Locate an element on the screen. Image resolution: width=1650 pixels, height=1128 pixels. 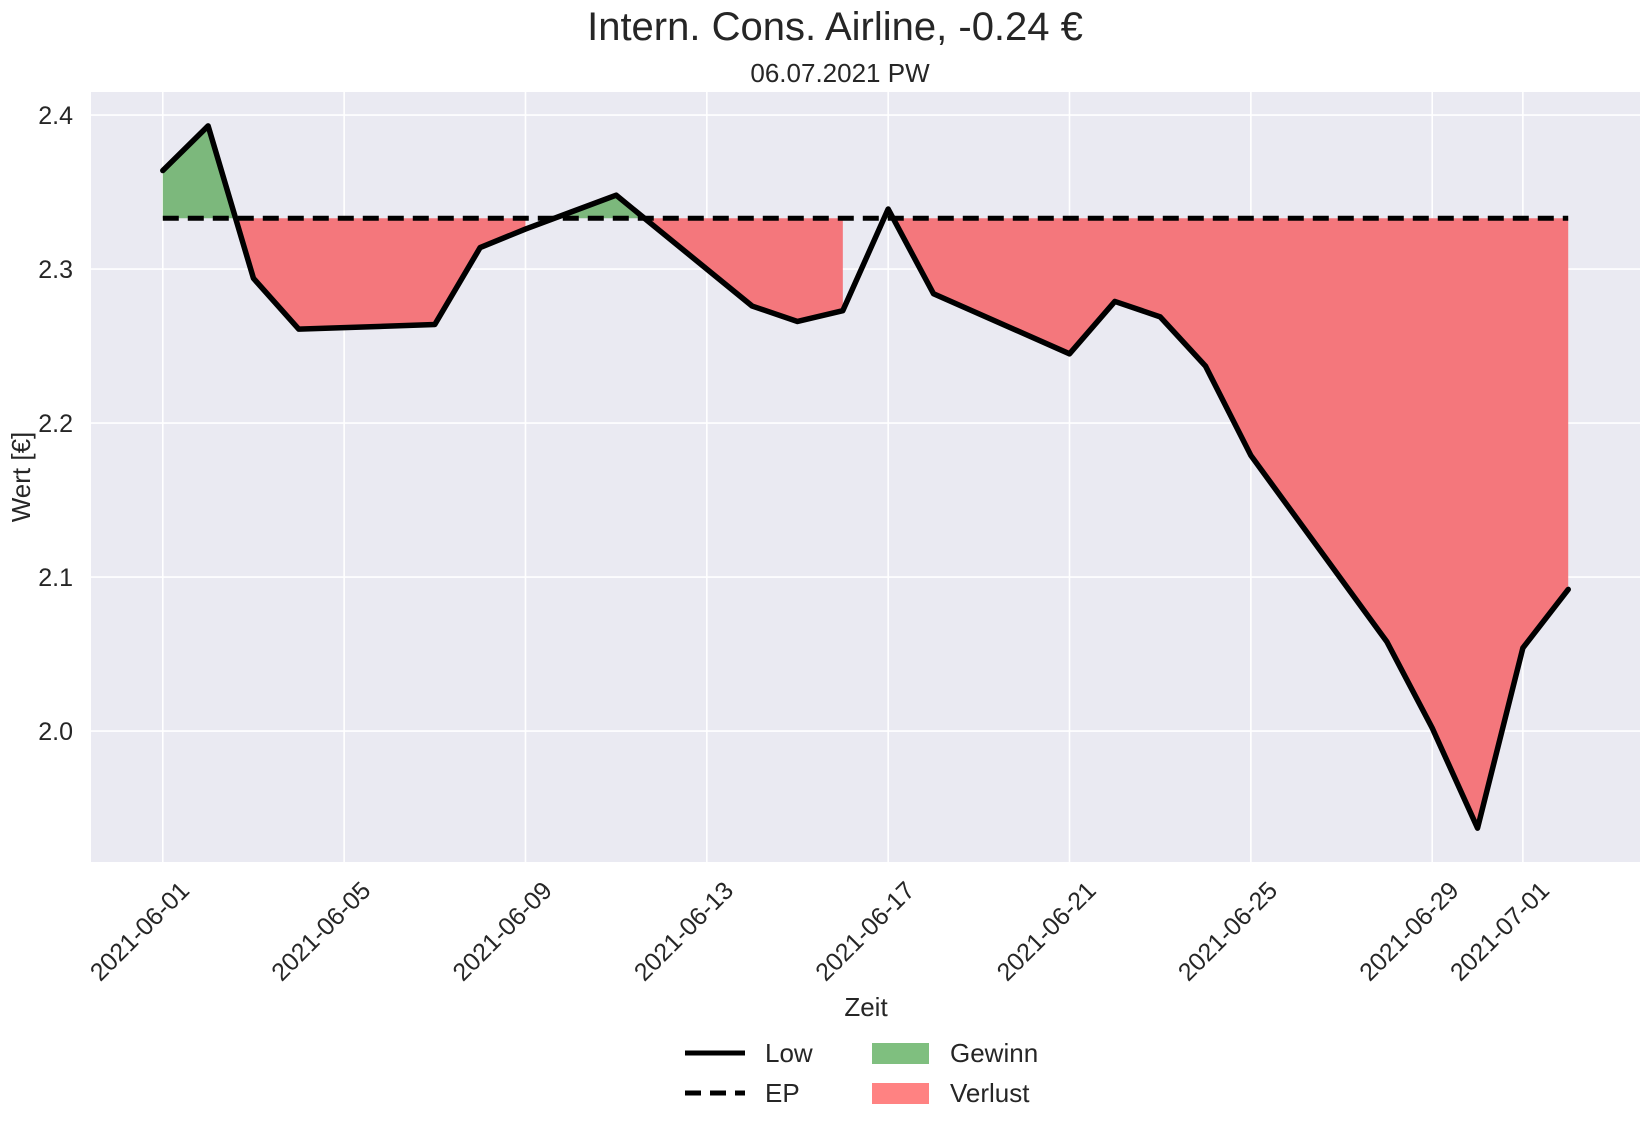
x-tick-label: 2021-06-01 is located at coordinates (140, 931).